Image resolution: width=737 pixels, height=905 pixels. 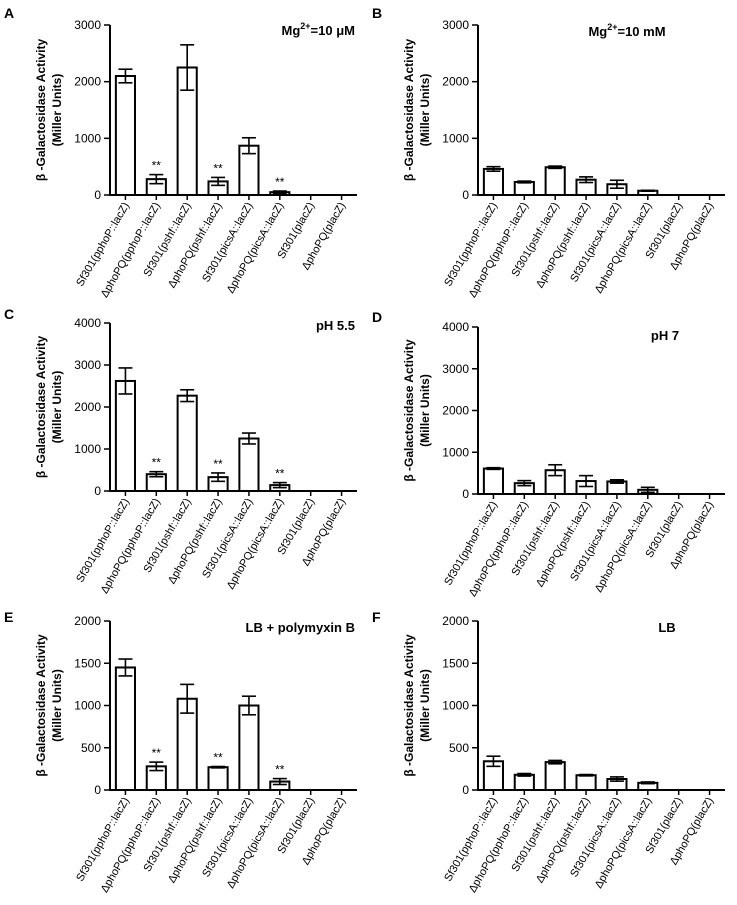 I want to click on panel-letter: E, so click(x=8, y=617).